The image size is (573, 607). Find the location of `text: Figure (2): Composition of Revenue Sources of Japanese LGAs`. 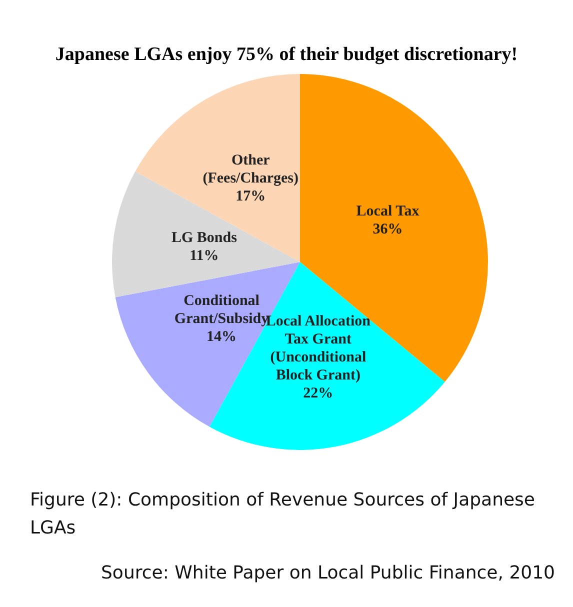

text: Figure (2): Composition of Revenue Sources of Japanese LGAs is located at coordinates (283, 514).